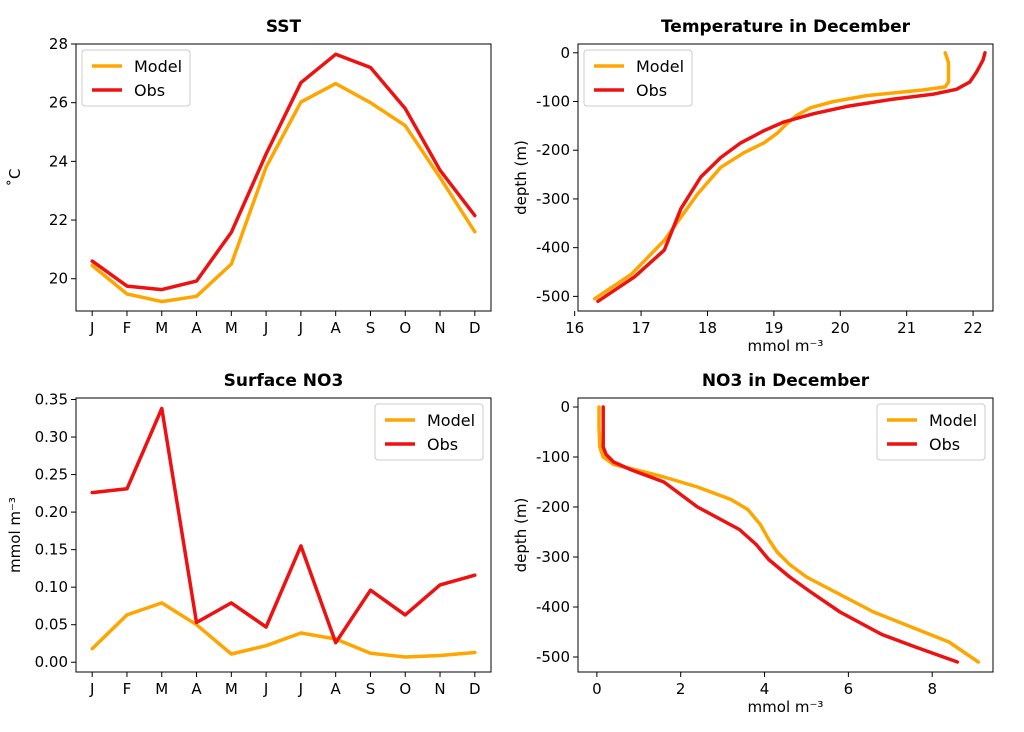 The height and width of the screenshot is (732, 1024). Describe the element at coordinates (786, 381) in the screenshot. I see `chart-title: NO3 in December` at that location.